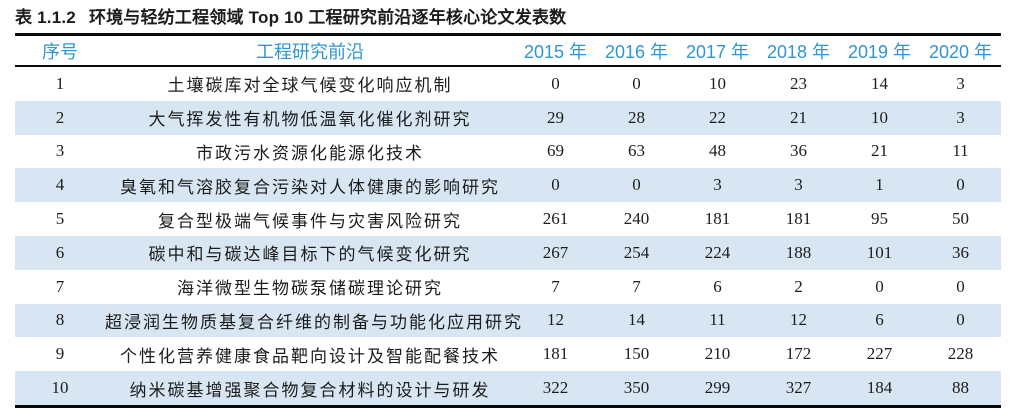 This screenshot has width=1015, height=418. I want to click on year-value-cell: 254, so click(636, 252).